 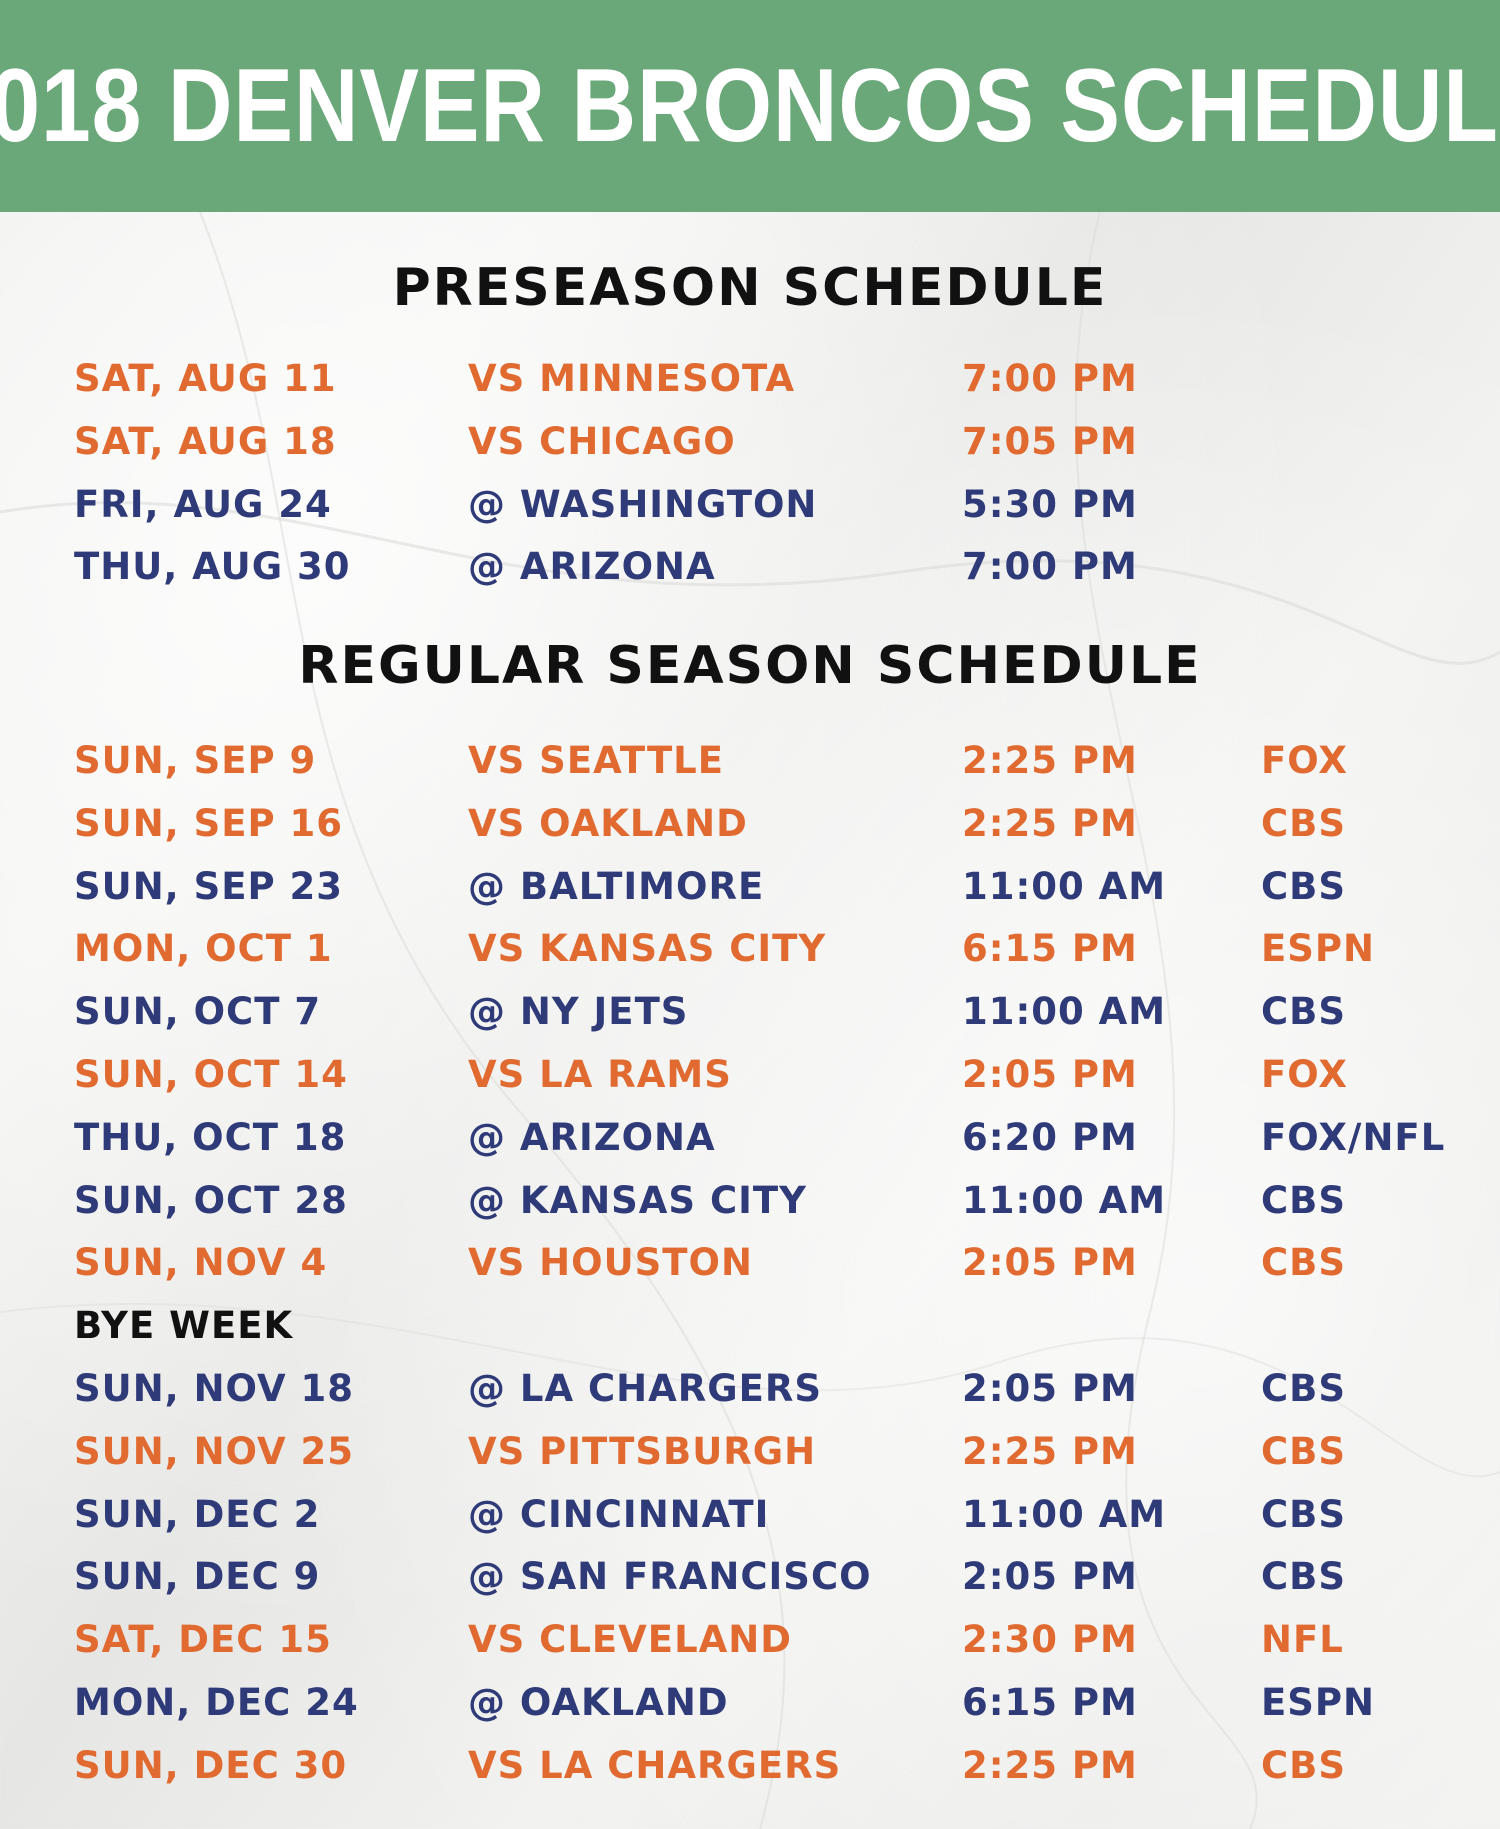 I want to click on game-time: 7:05 PM, so click(x=1050, y=441).